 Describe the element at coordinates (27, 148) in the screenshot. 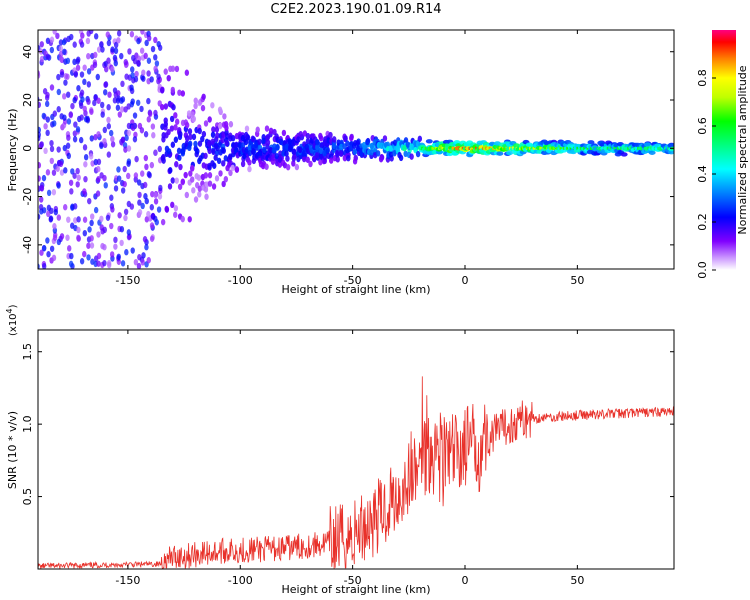

I see `spectrogram-y-tick-label: 0` at that location.